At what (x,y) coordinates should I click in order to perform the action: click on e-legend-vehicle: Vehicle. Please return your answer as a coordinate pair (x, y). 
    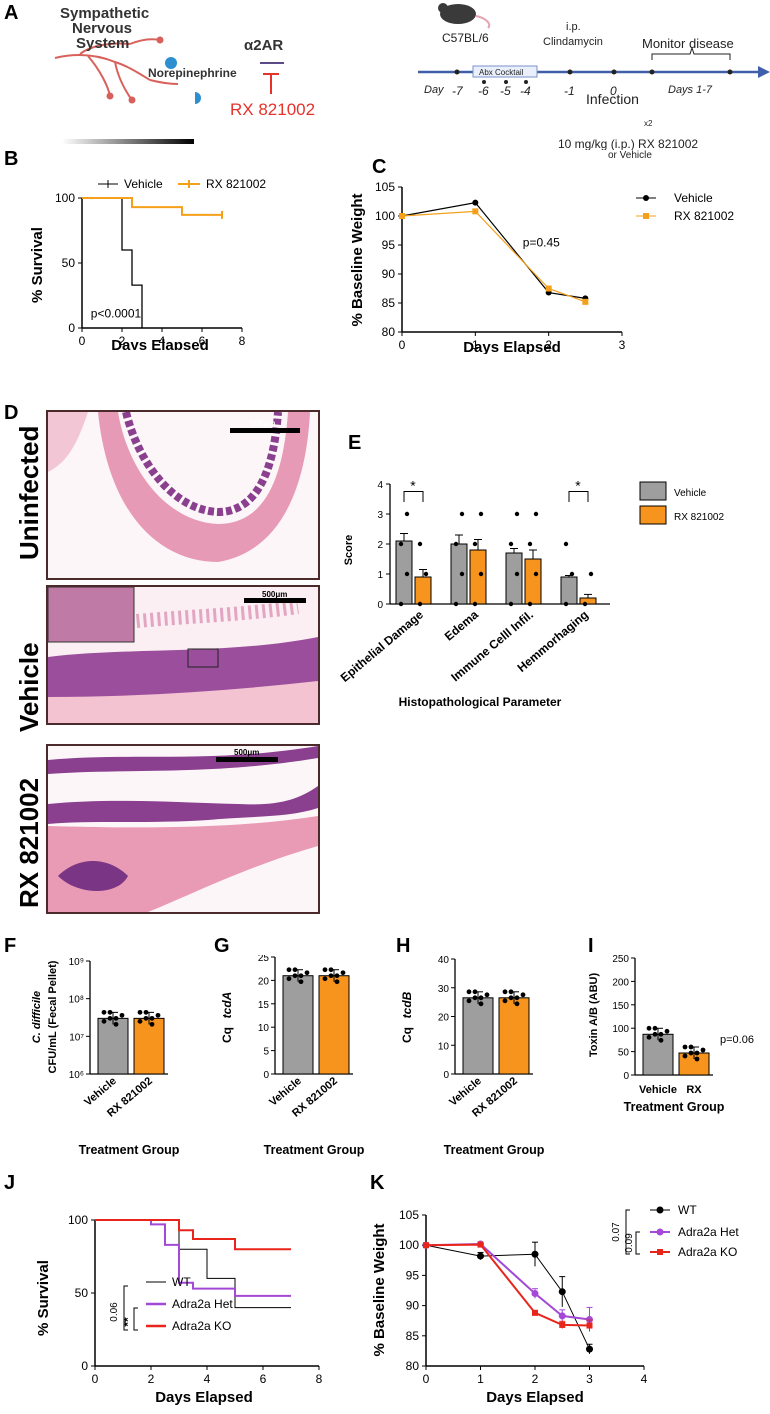
    Looking at the image, I should click on (690, 493).